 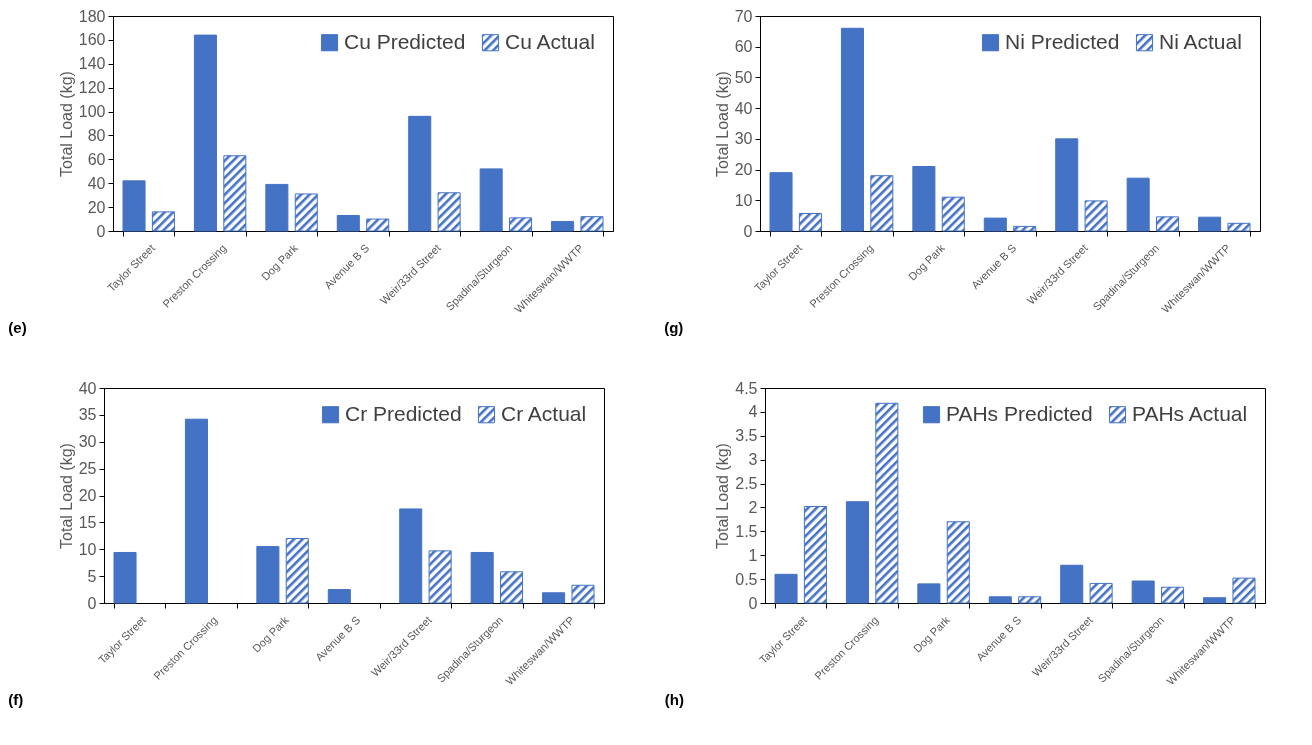 What do you see at coordinates (753, 412) in the screenshot?
I see `y-tick-label: 4` at bounding box center [753, 412].